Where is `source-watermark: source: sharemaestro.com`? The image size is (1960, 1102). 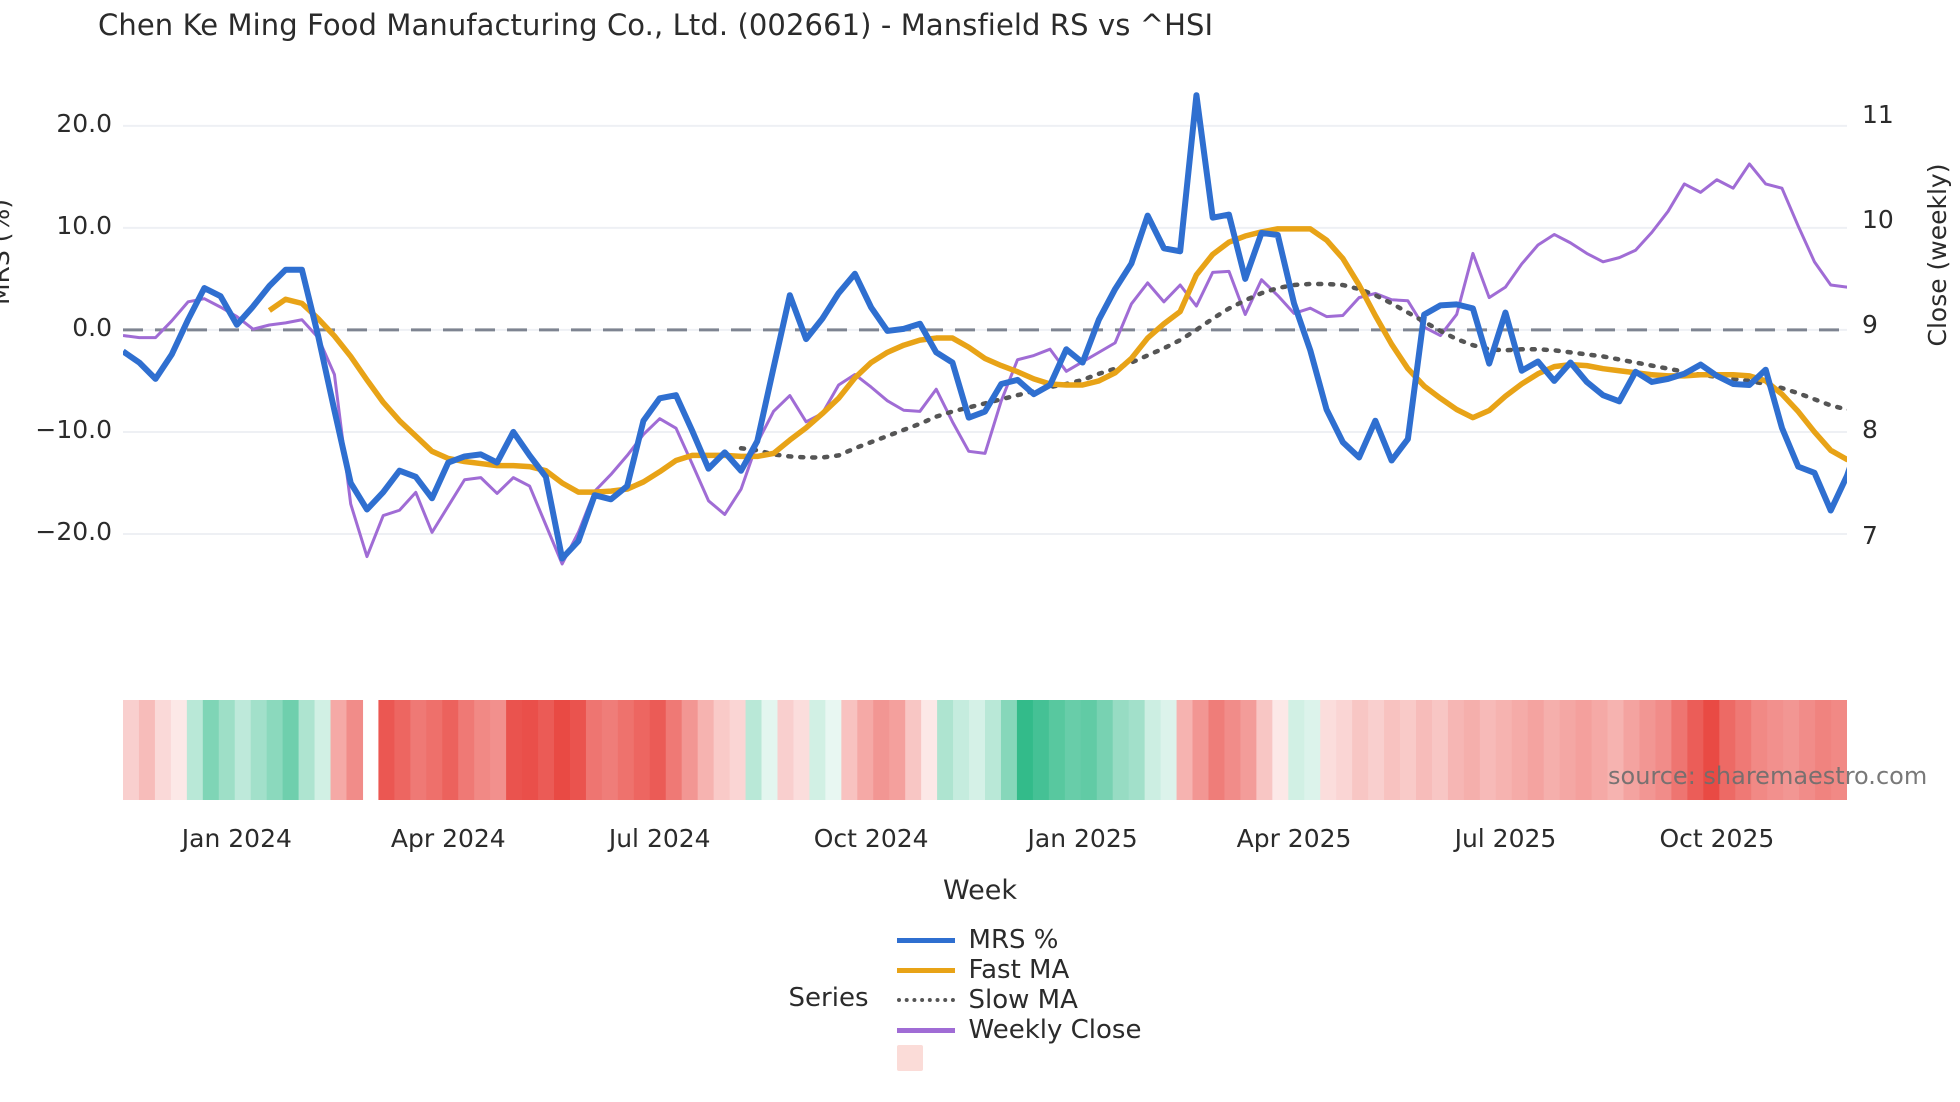
source-watermark: source: sharemaestro.com is located at coordinates (1768, 776).